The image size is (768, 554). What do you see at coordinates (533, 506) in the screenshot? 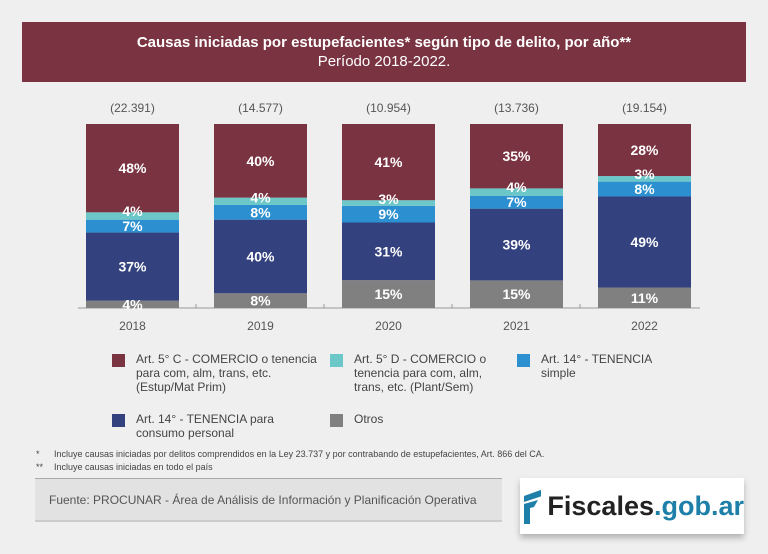
I see `logo-mark-icon` at bounding box center [533, 506].